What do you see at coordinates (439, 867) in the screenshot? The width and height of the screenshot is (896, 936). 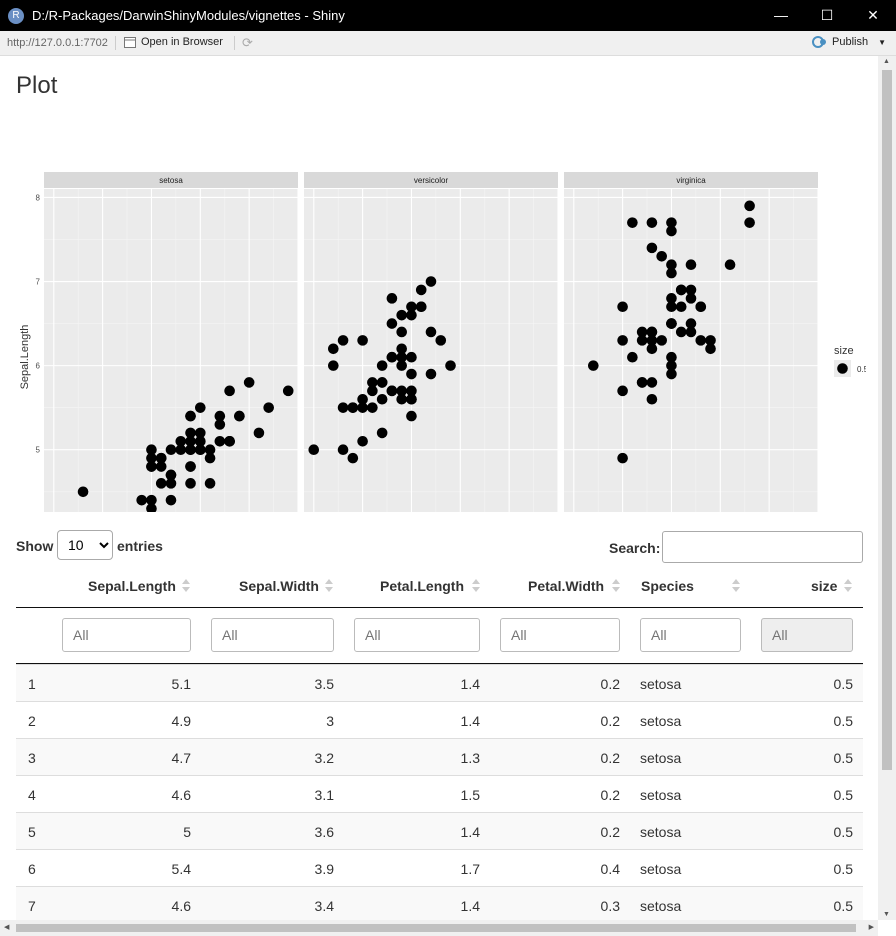 I see `table-row: 6 5.4 3.9 1.7 0.4 setosa 0.5` at bounding box center [439, 867].